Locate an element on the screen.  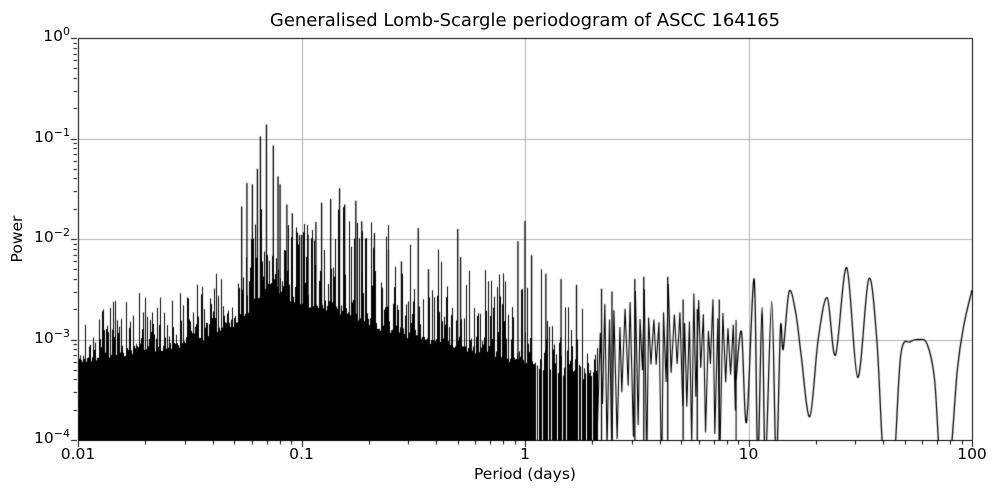
y-tick-label: 10⁻¹ is located at coordinates (52, 135).